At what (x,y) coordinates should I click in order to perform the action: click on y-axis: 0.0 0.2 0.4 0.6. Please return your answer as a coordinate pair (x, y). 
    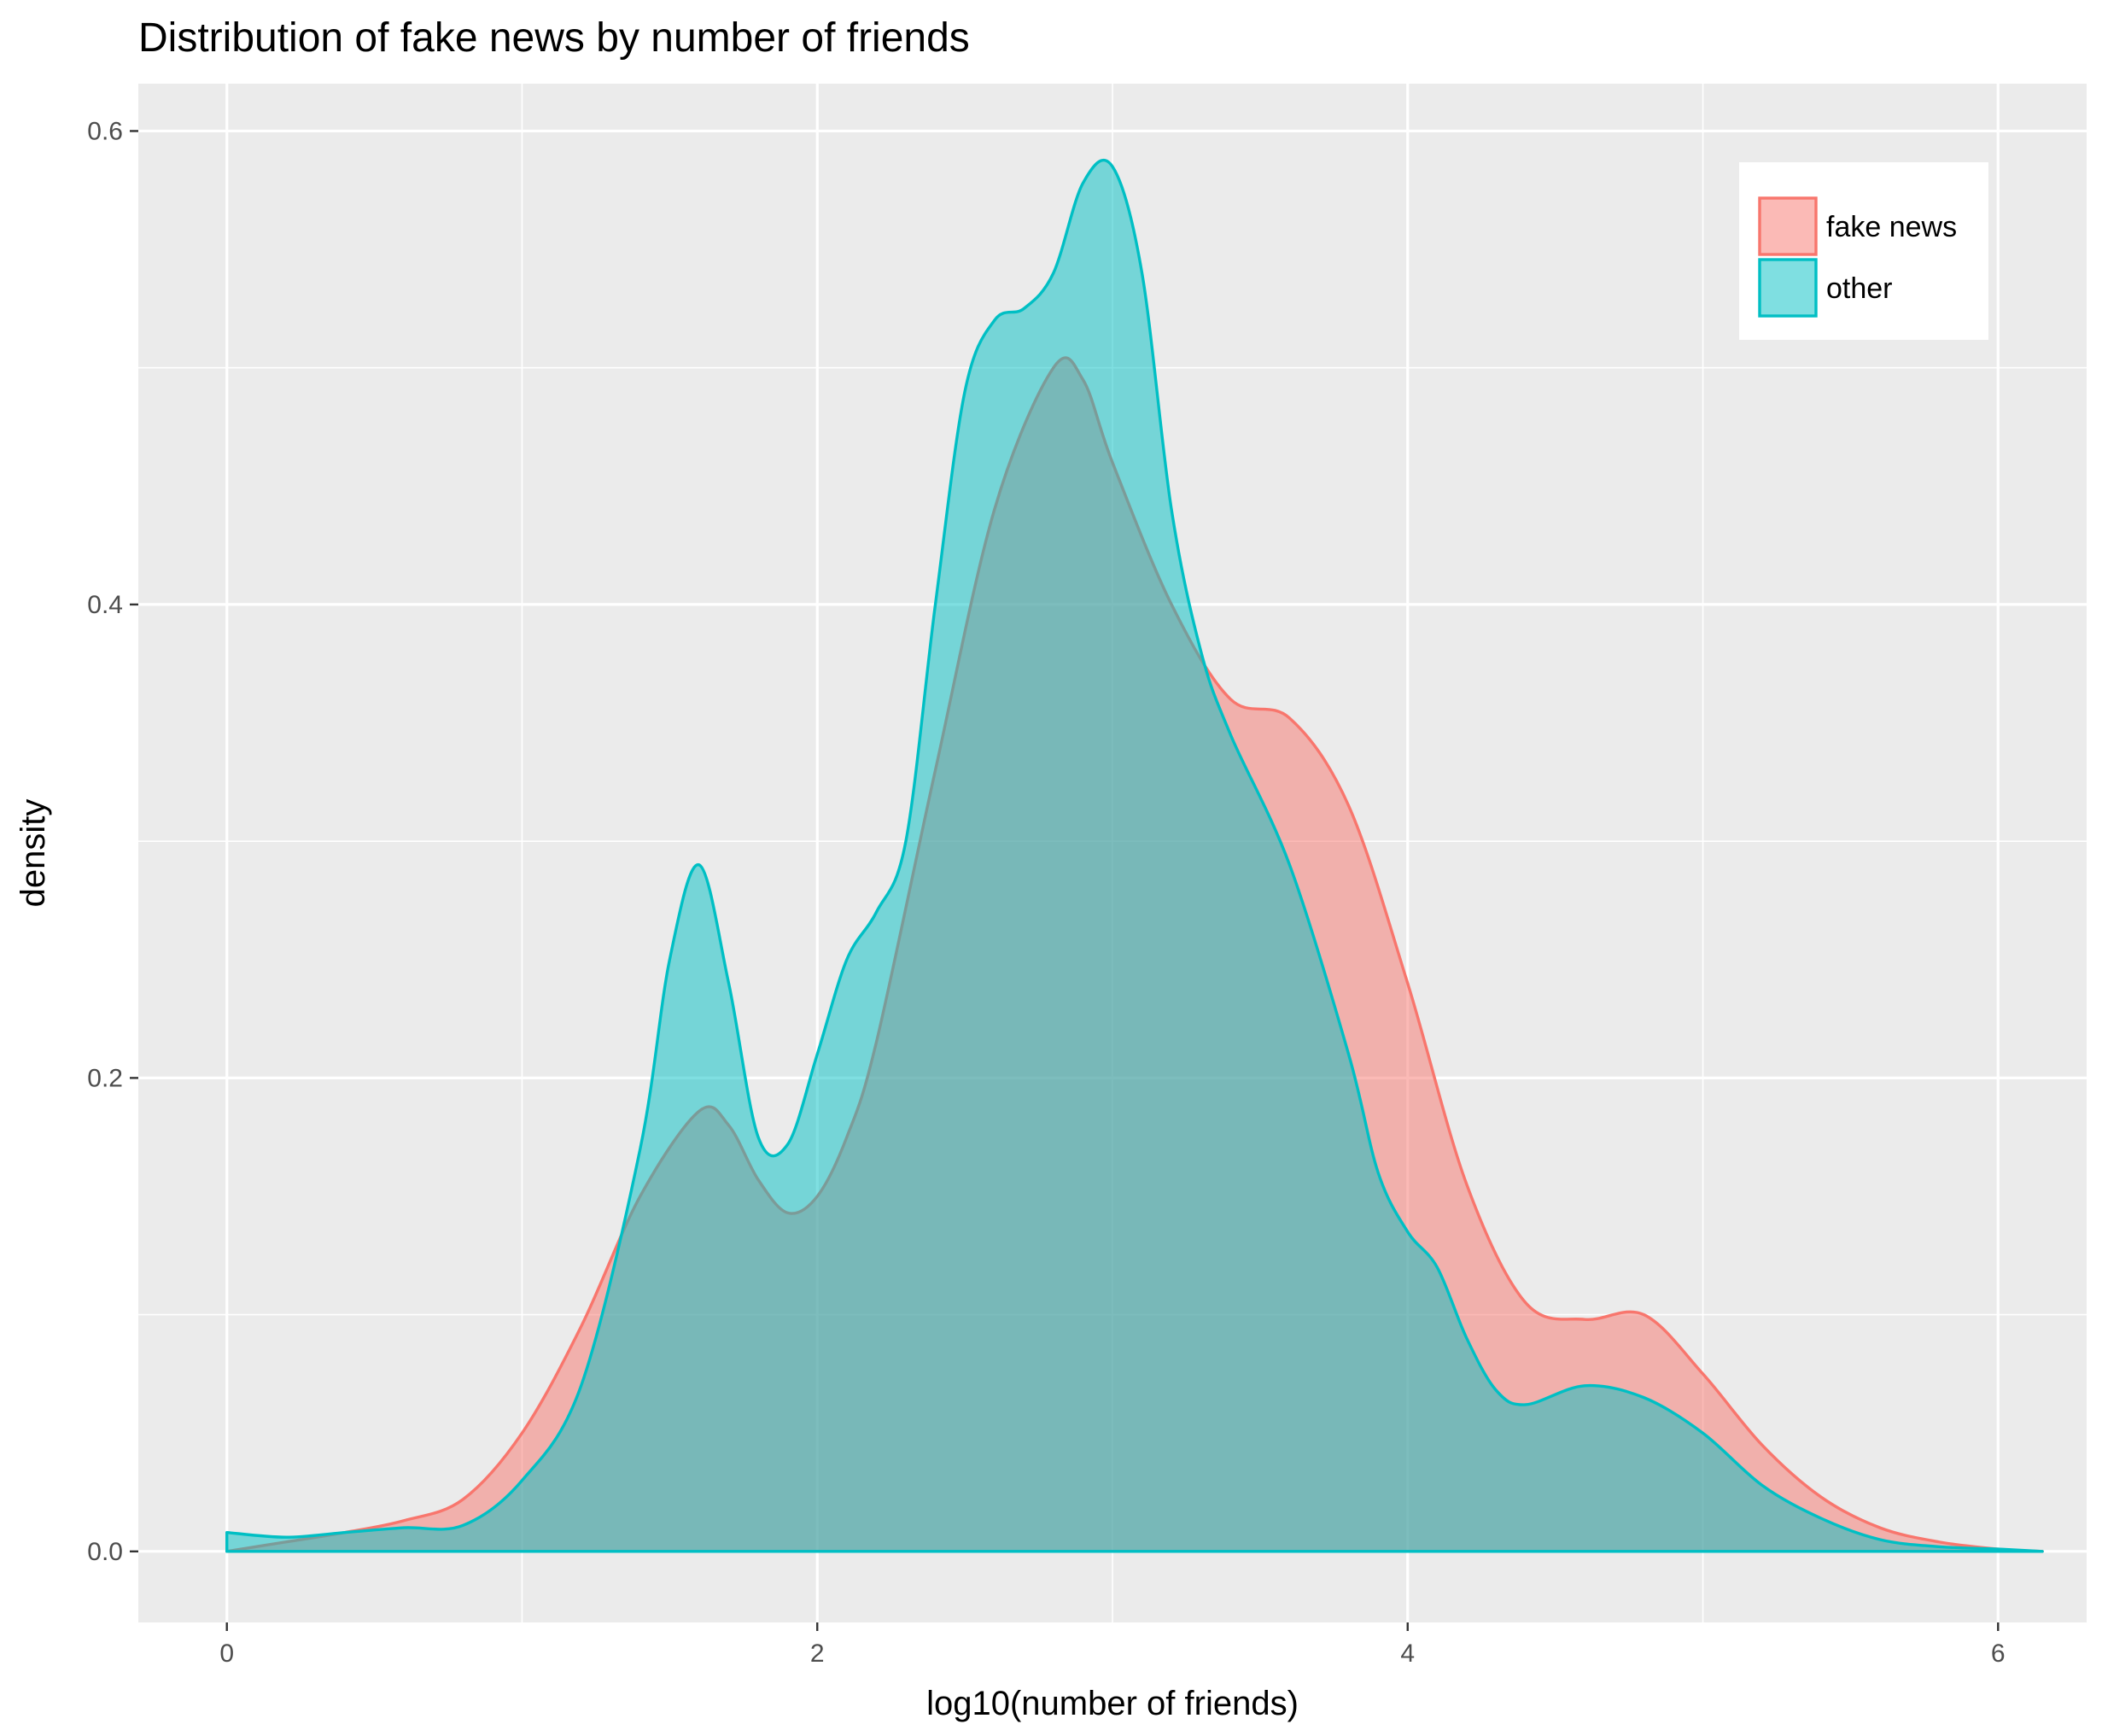
    Looking at the image, I should click on (112, 841).